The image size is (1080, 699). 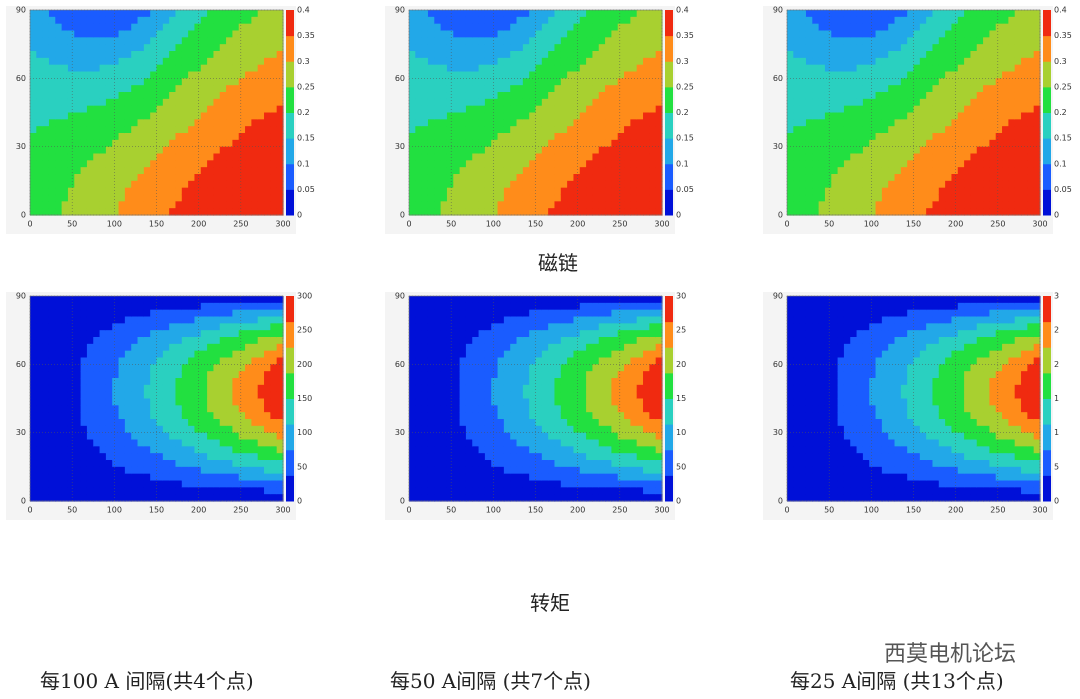 I want to click on x-tick-label: 0, so click(x=29, y=224).